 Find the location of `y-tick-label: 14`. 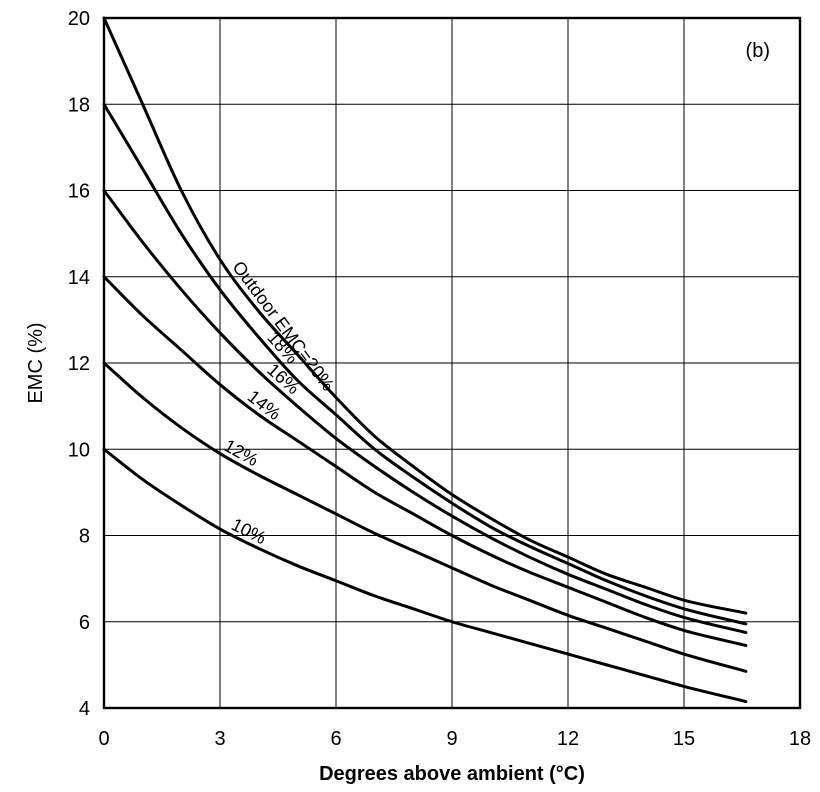

y-tick-label: 14 is located at coordinates (79, 278).